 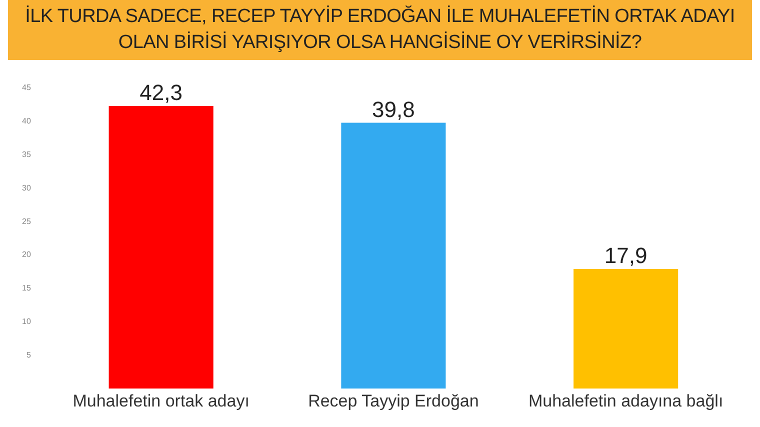 What do you see at coordinates (27, 121) in the screenshot?
I see `y-tick-label: 40` at bounding box center [27, 121].